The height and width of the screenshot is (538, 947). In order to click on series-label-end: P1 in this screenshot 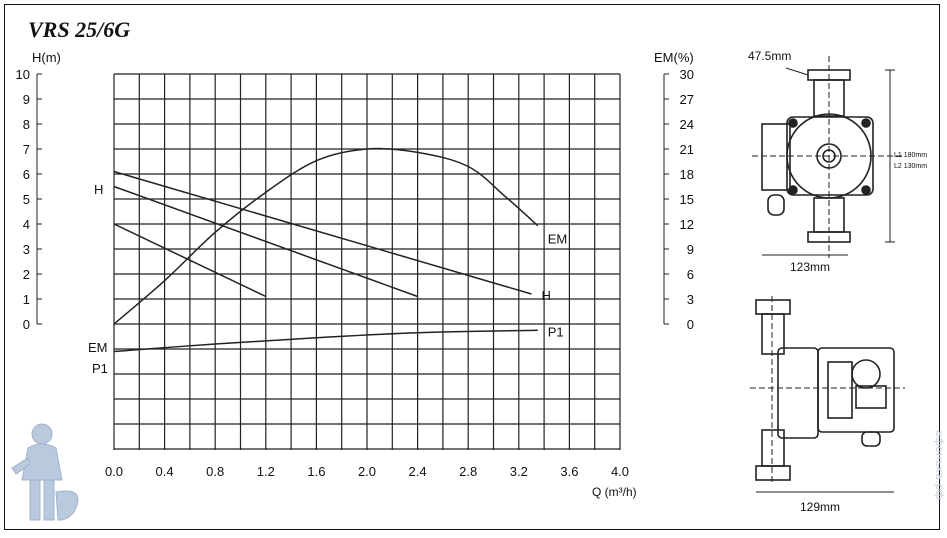, I will do `click(556, 331)`.